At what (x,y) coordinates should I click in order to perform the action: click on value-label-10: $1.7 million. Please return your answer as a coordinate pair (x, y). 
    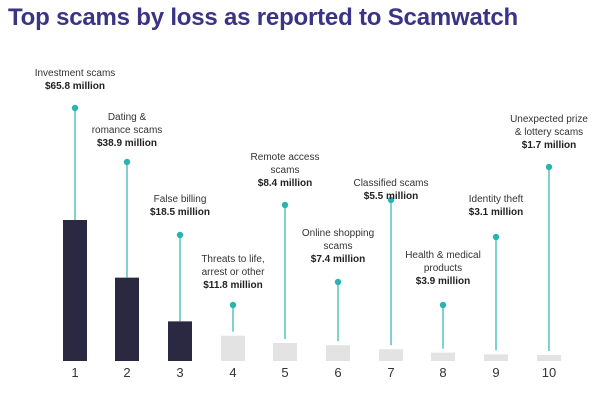
    Looking at the image, I should click on (549, 145).